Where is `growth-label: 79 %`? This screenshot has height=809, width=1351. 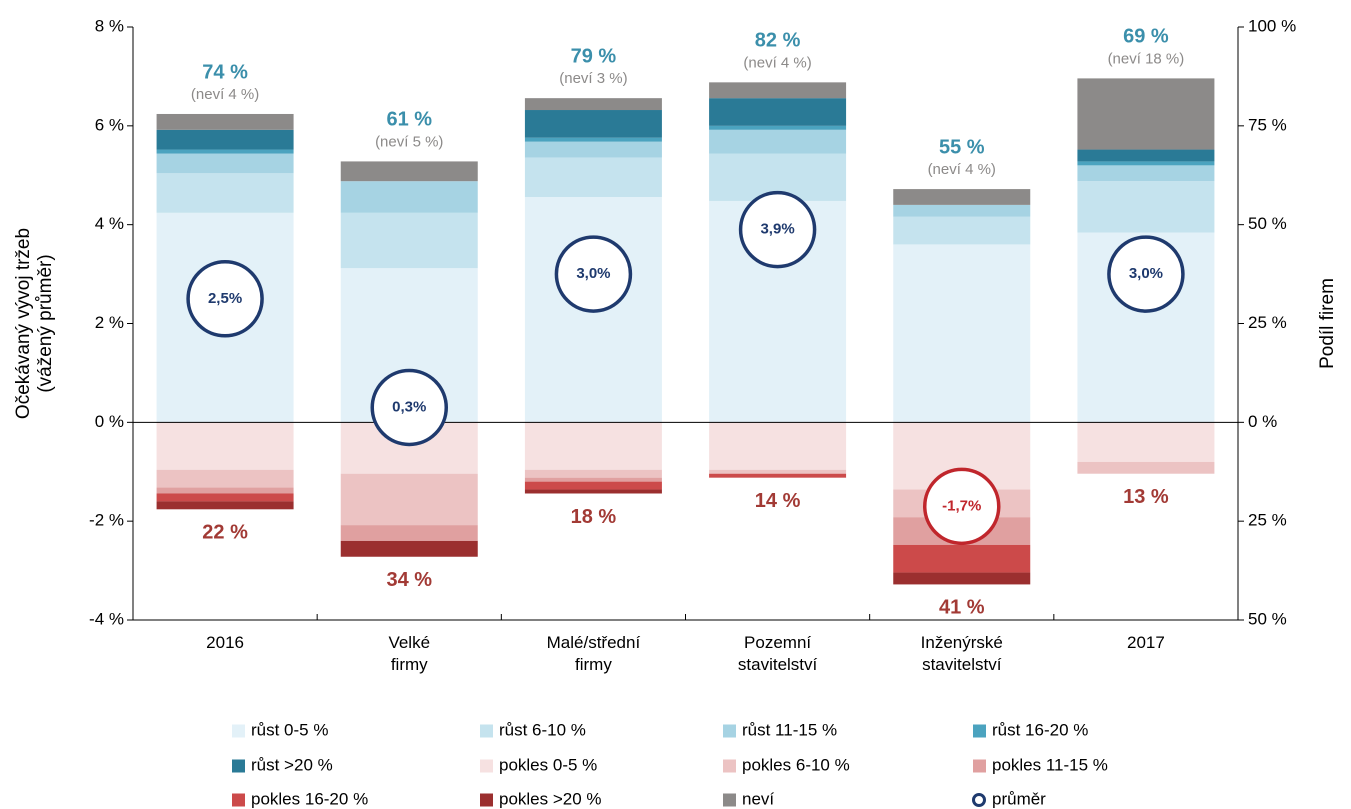 growth-label: 79 % is located at coordinates (594, 56).